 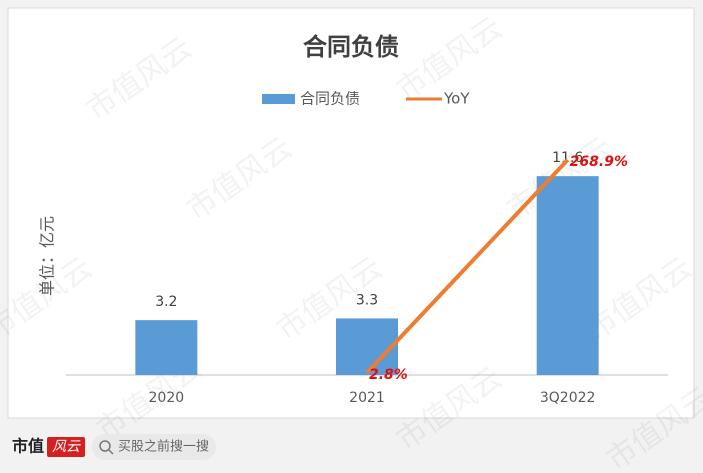 What do you see at coordinates (467, 266) in the screenshot?
I see `line` at bounding box center [467, 266].